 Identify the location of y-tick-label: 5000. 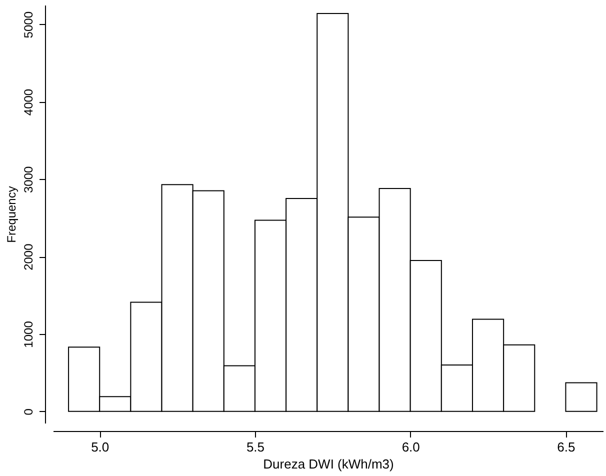
(29, 24).